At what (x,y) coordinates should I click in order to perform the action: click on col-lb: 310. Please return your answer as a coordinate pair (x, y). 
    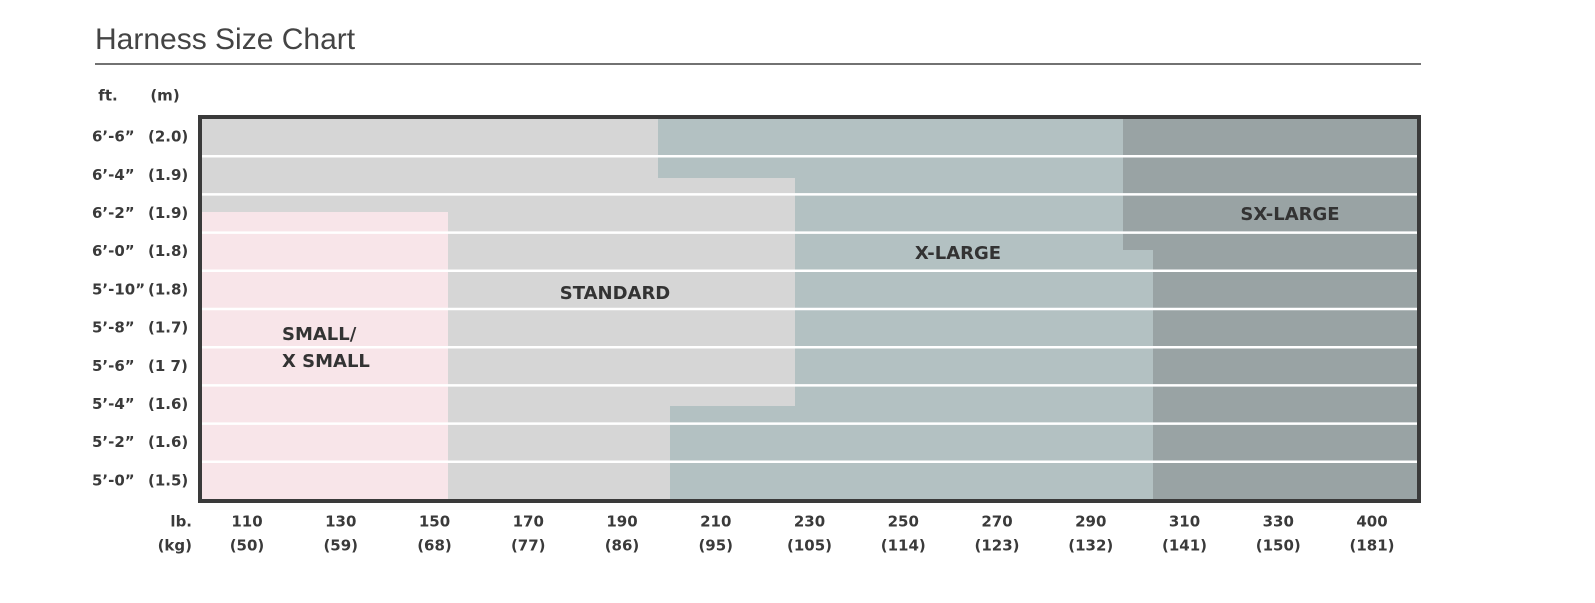
    Looking at the image, I should click on (1184, 522).